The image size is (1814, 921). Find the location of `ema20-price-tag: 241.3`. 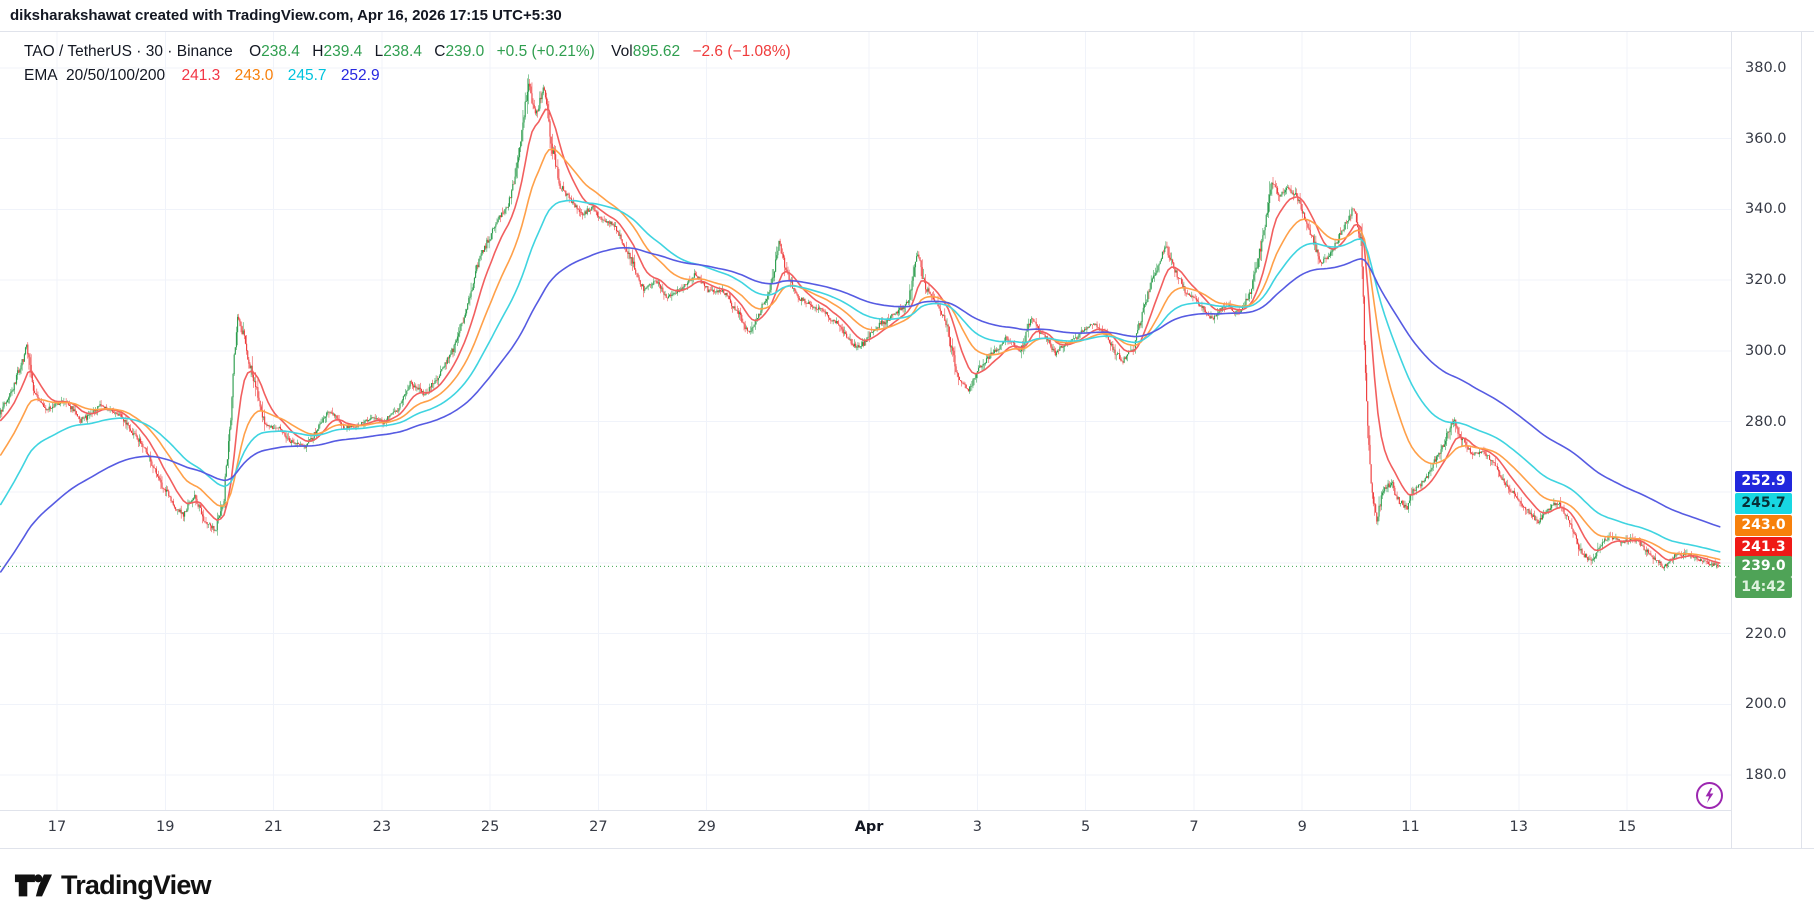

ema20-price-tag: 241.3 is located at coordinates (1763, 547).